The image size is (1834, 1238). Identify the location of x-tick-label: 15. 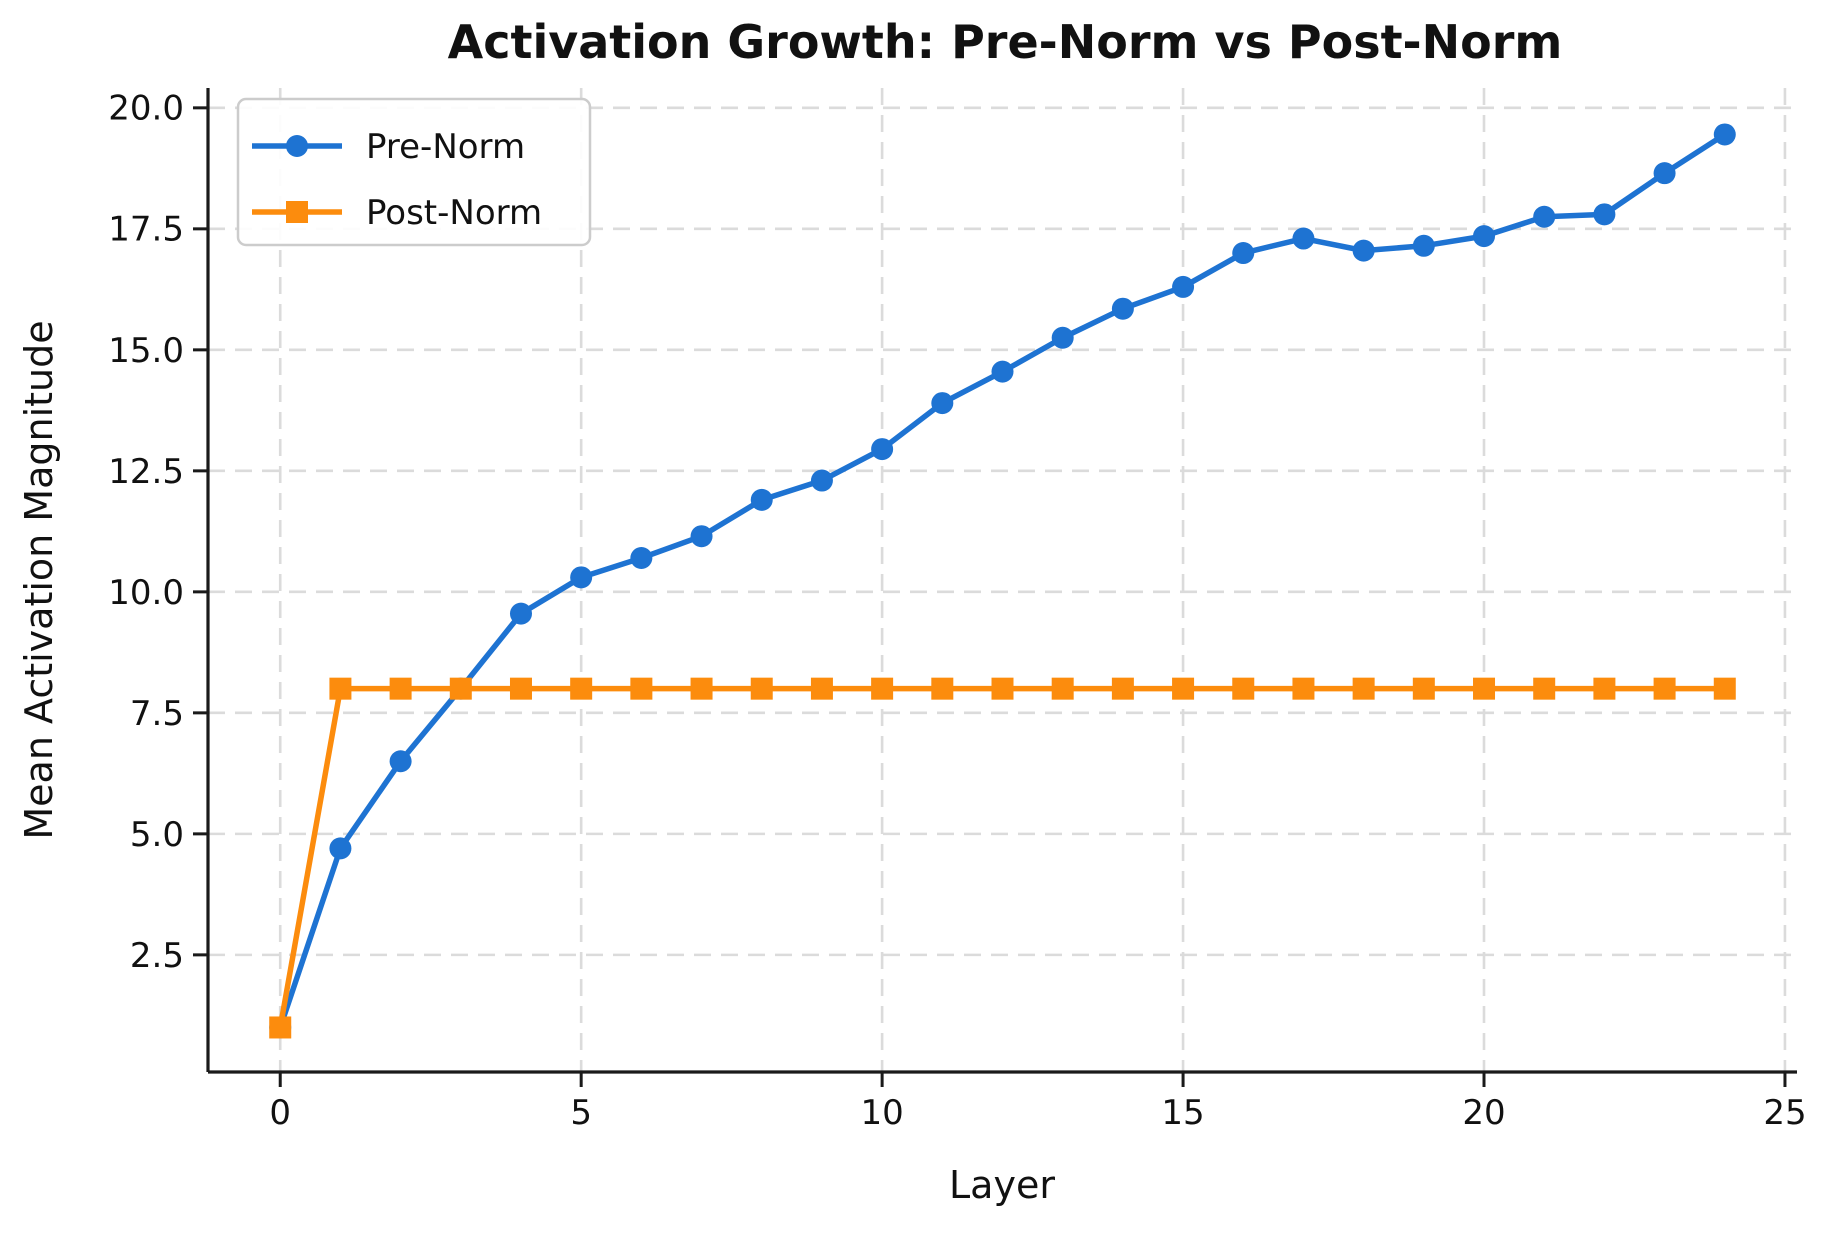
(1182, 1113).